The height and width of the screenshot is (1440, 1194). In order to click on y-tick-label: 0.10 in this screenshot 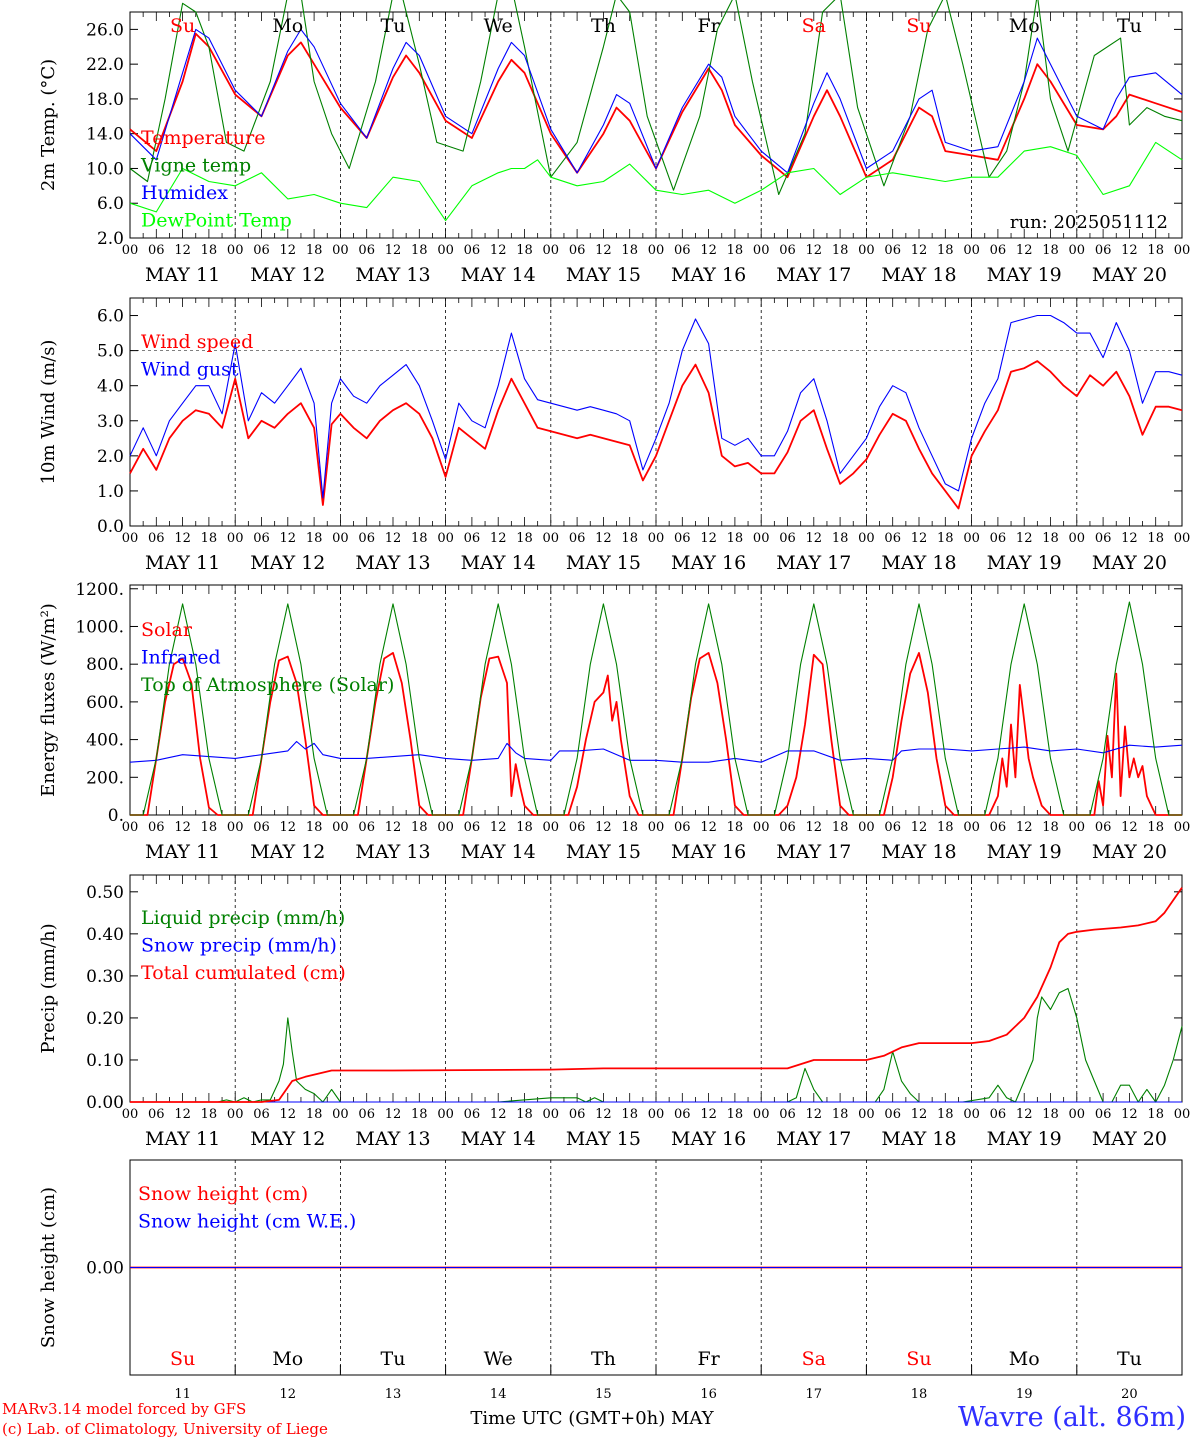, I will do `click(105, 1061)`.